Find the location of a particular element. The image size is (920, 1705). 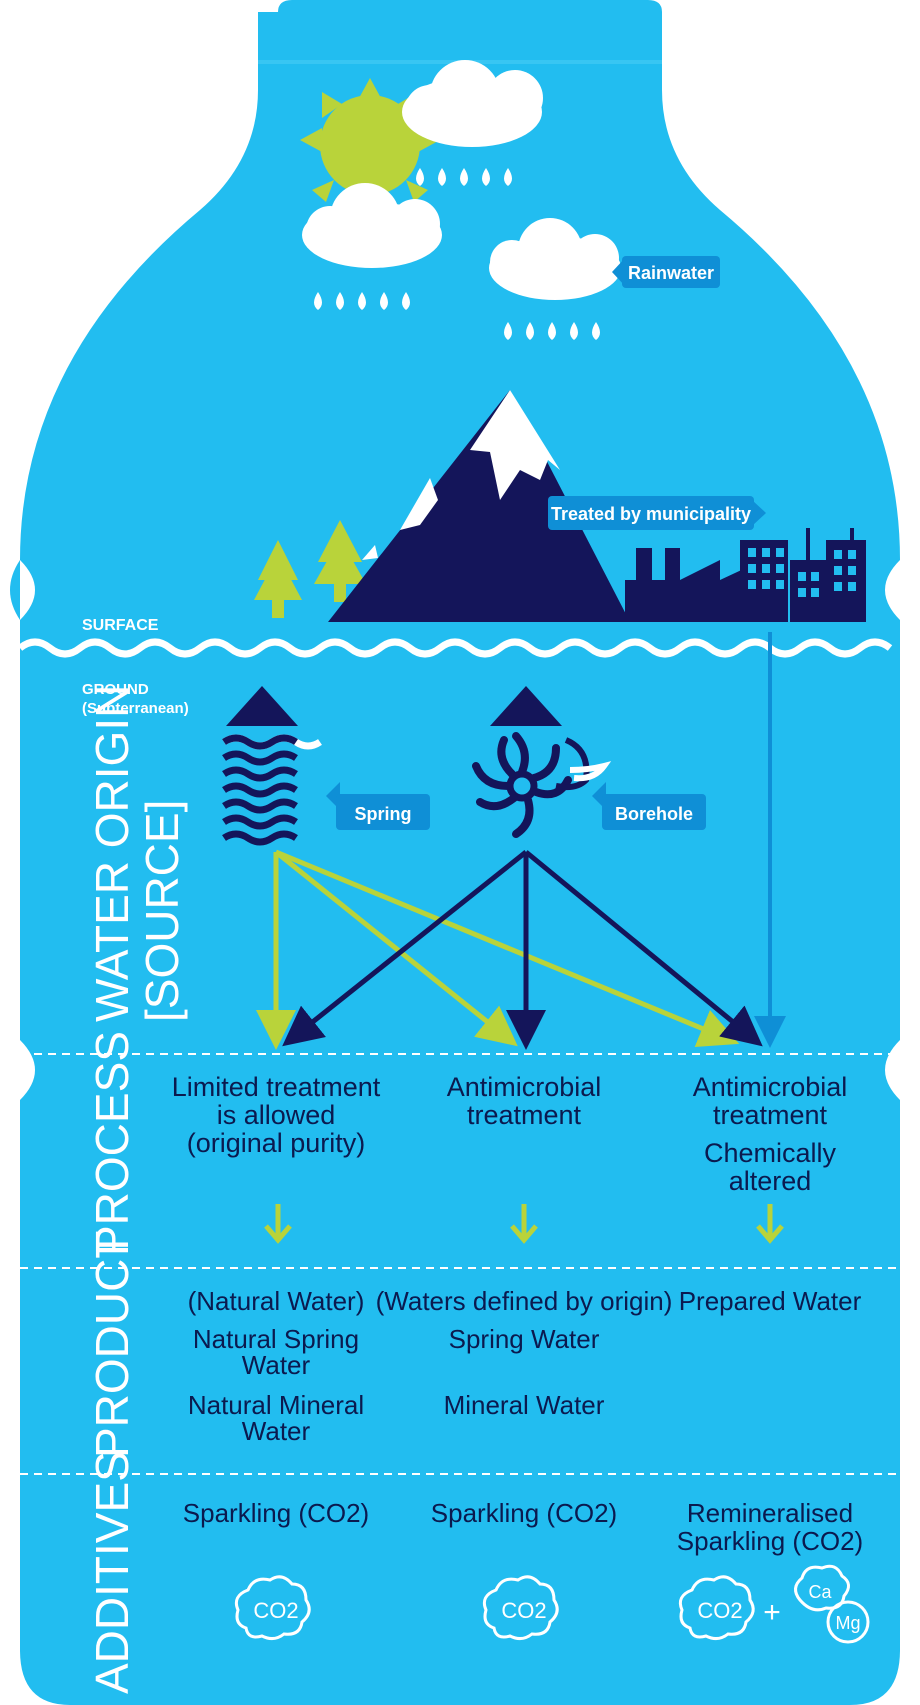

process-col3-line1: Antimicrobial is located at coordinates (770, 1087).